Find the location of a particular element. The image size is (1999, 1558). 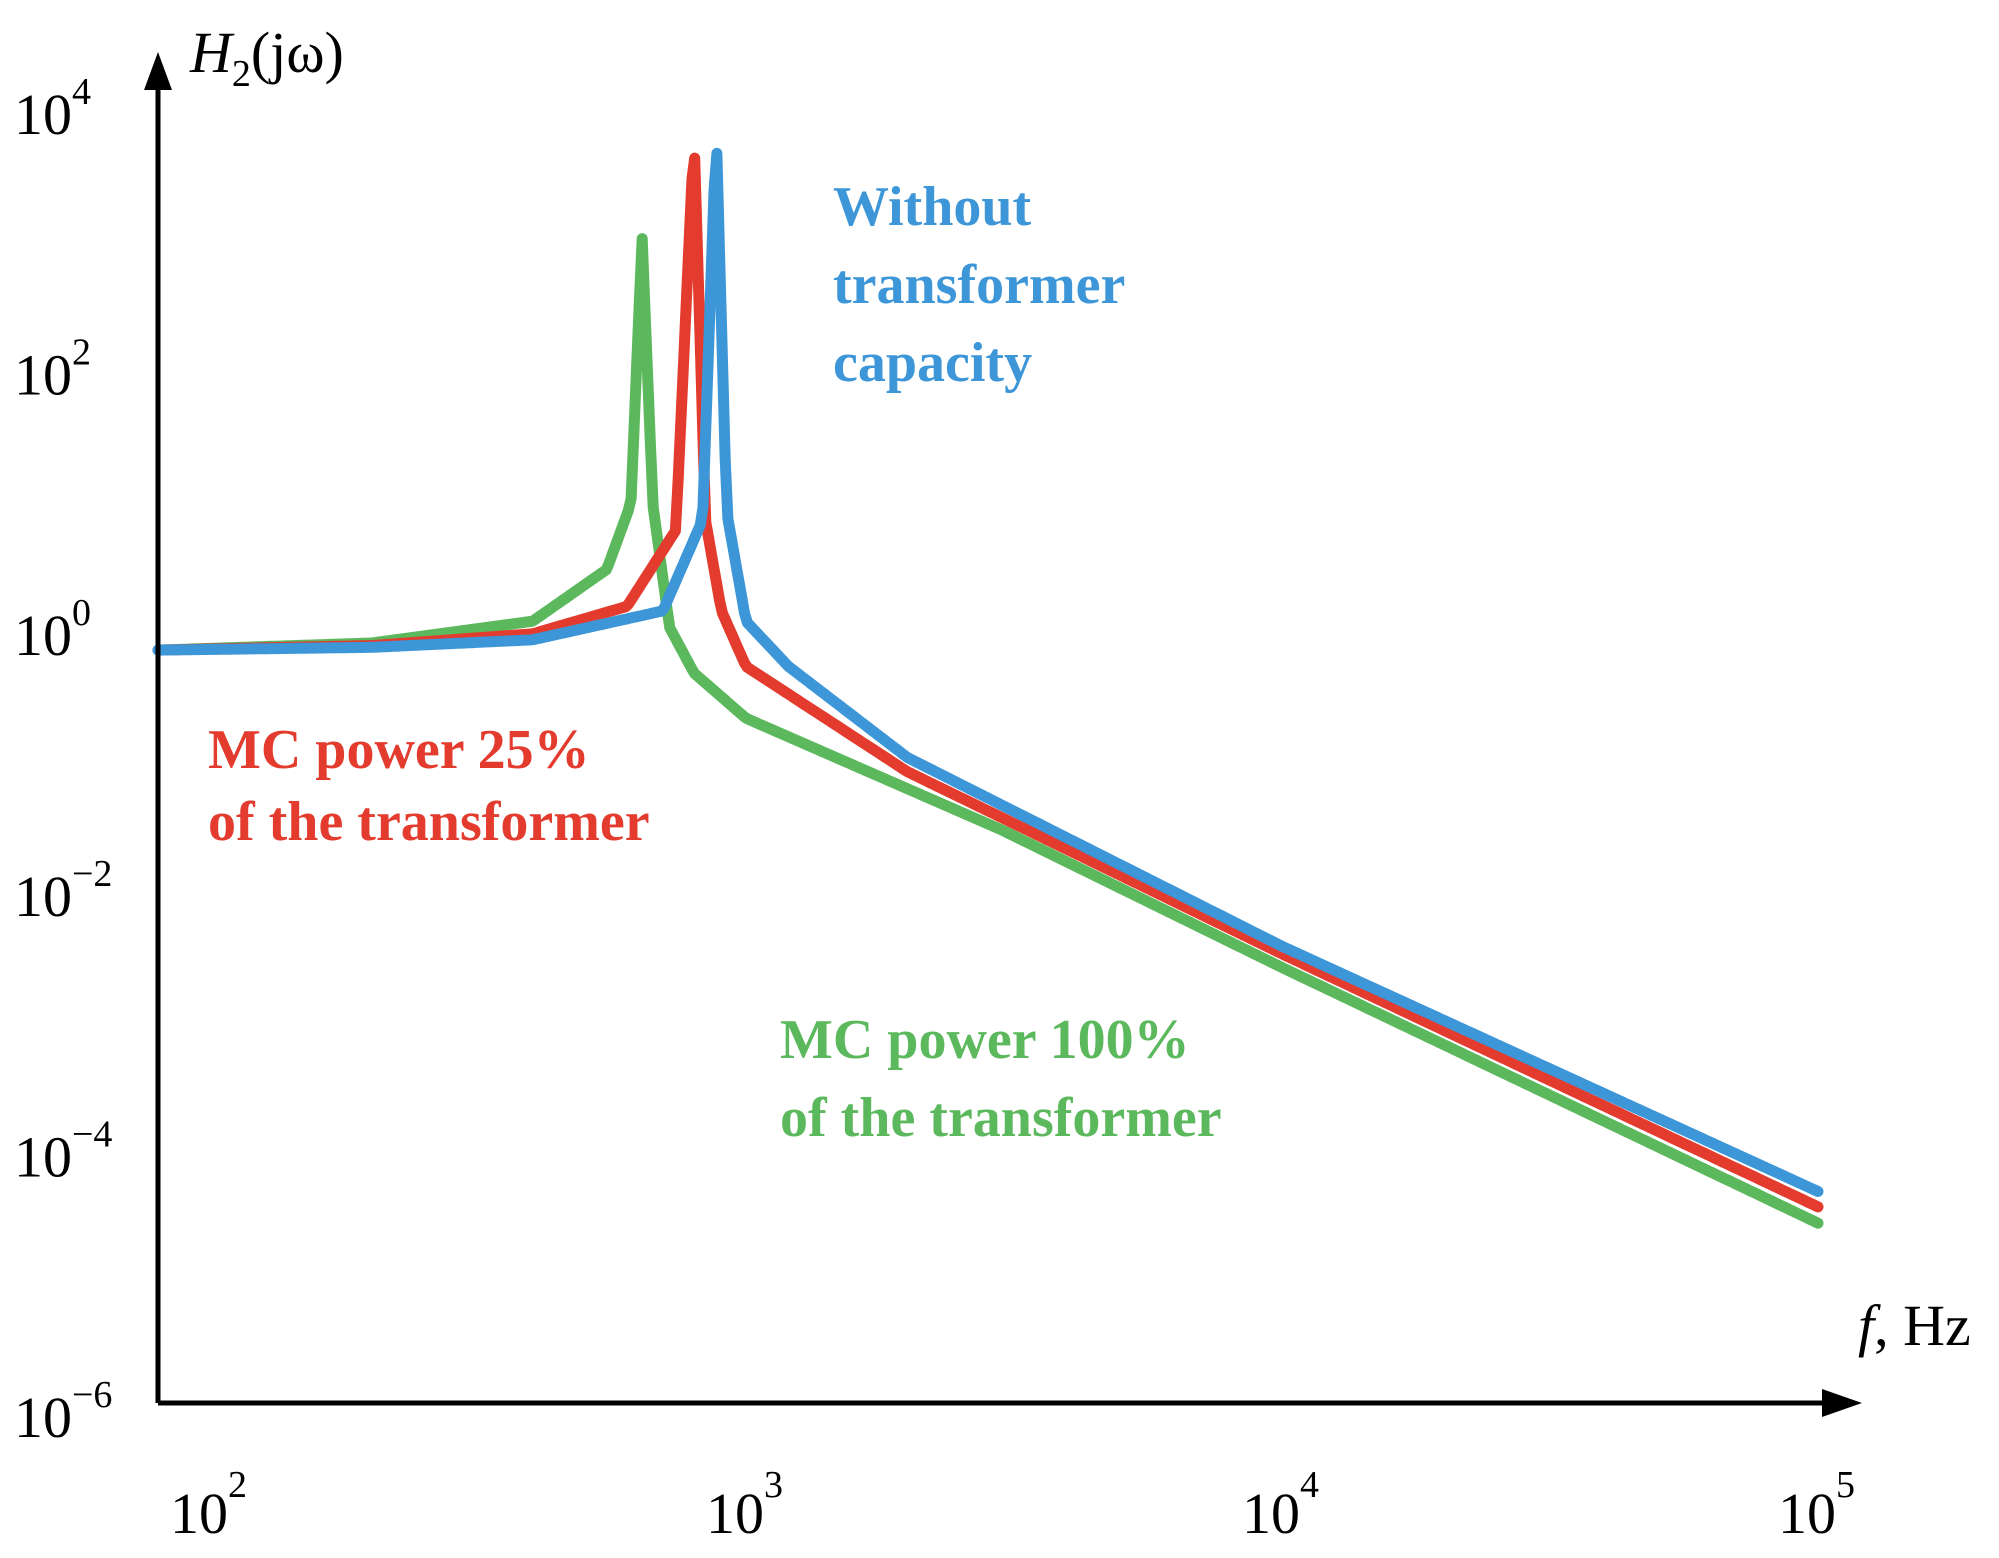

annotation-without-capacity: Without transformer capacity is located at coordinates (985, 285).